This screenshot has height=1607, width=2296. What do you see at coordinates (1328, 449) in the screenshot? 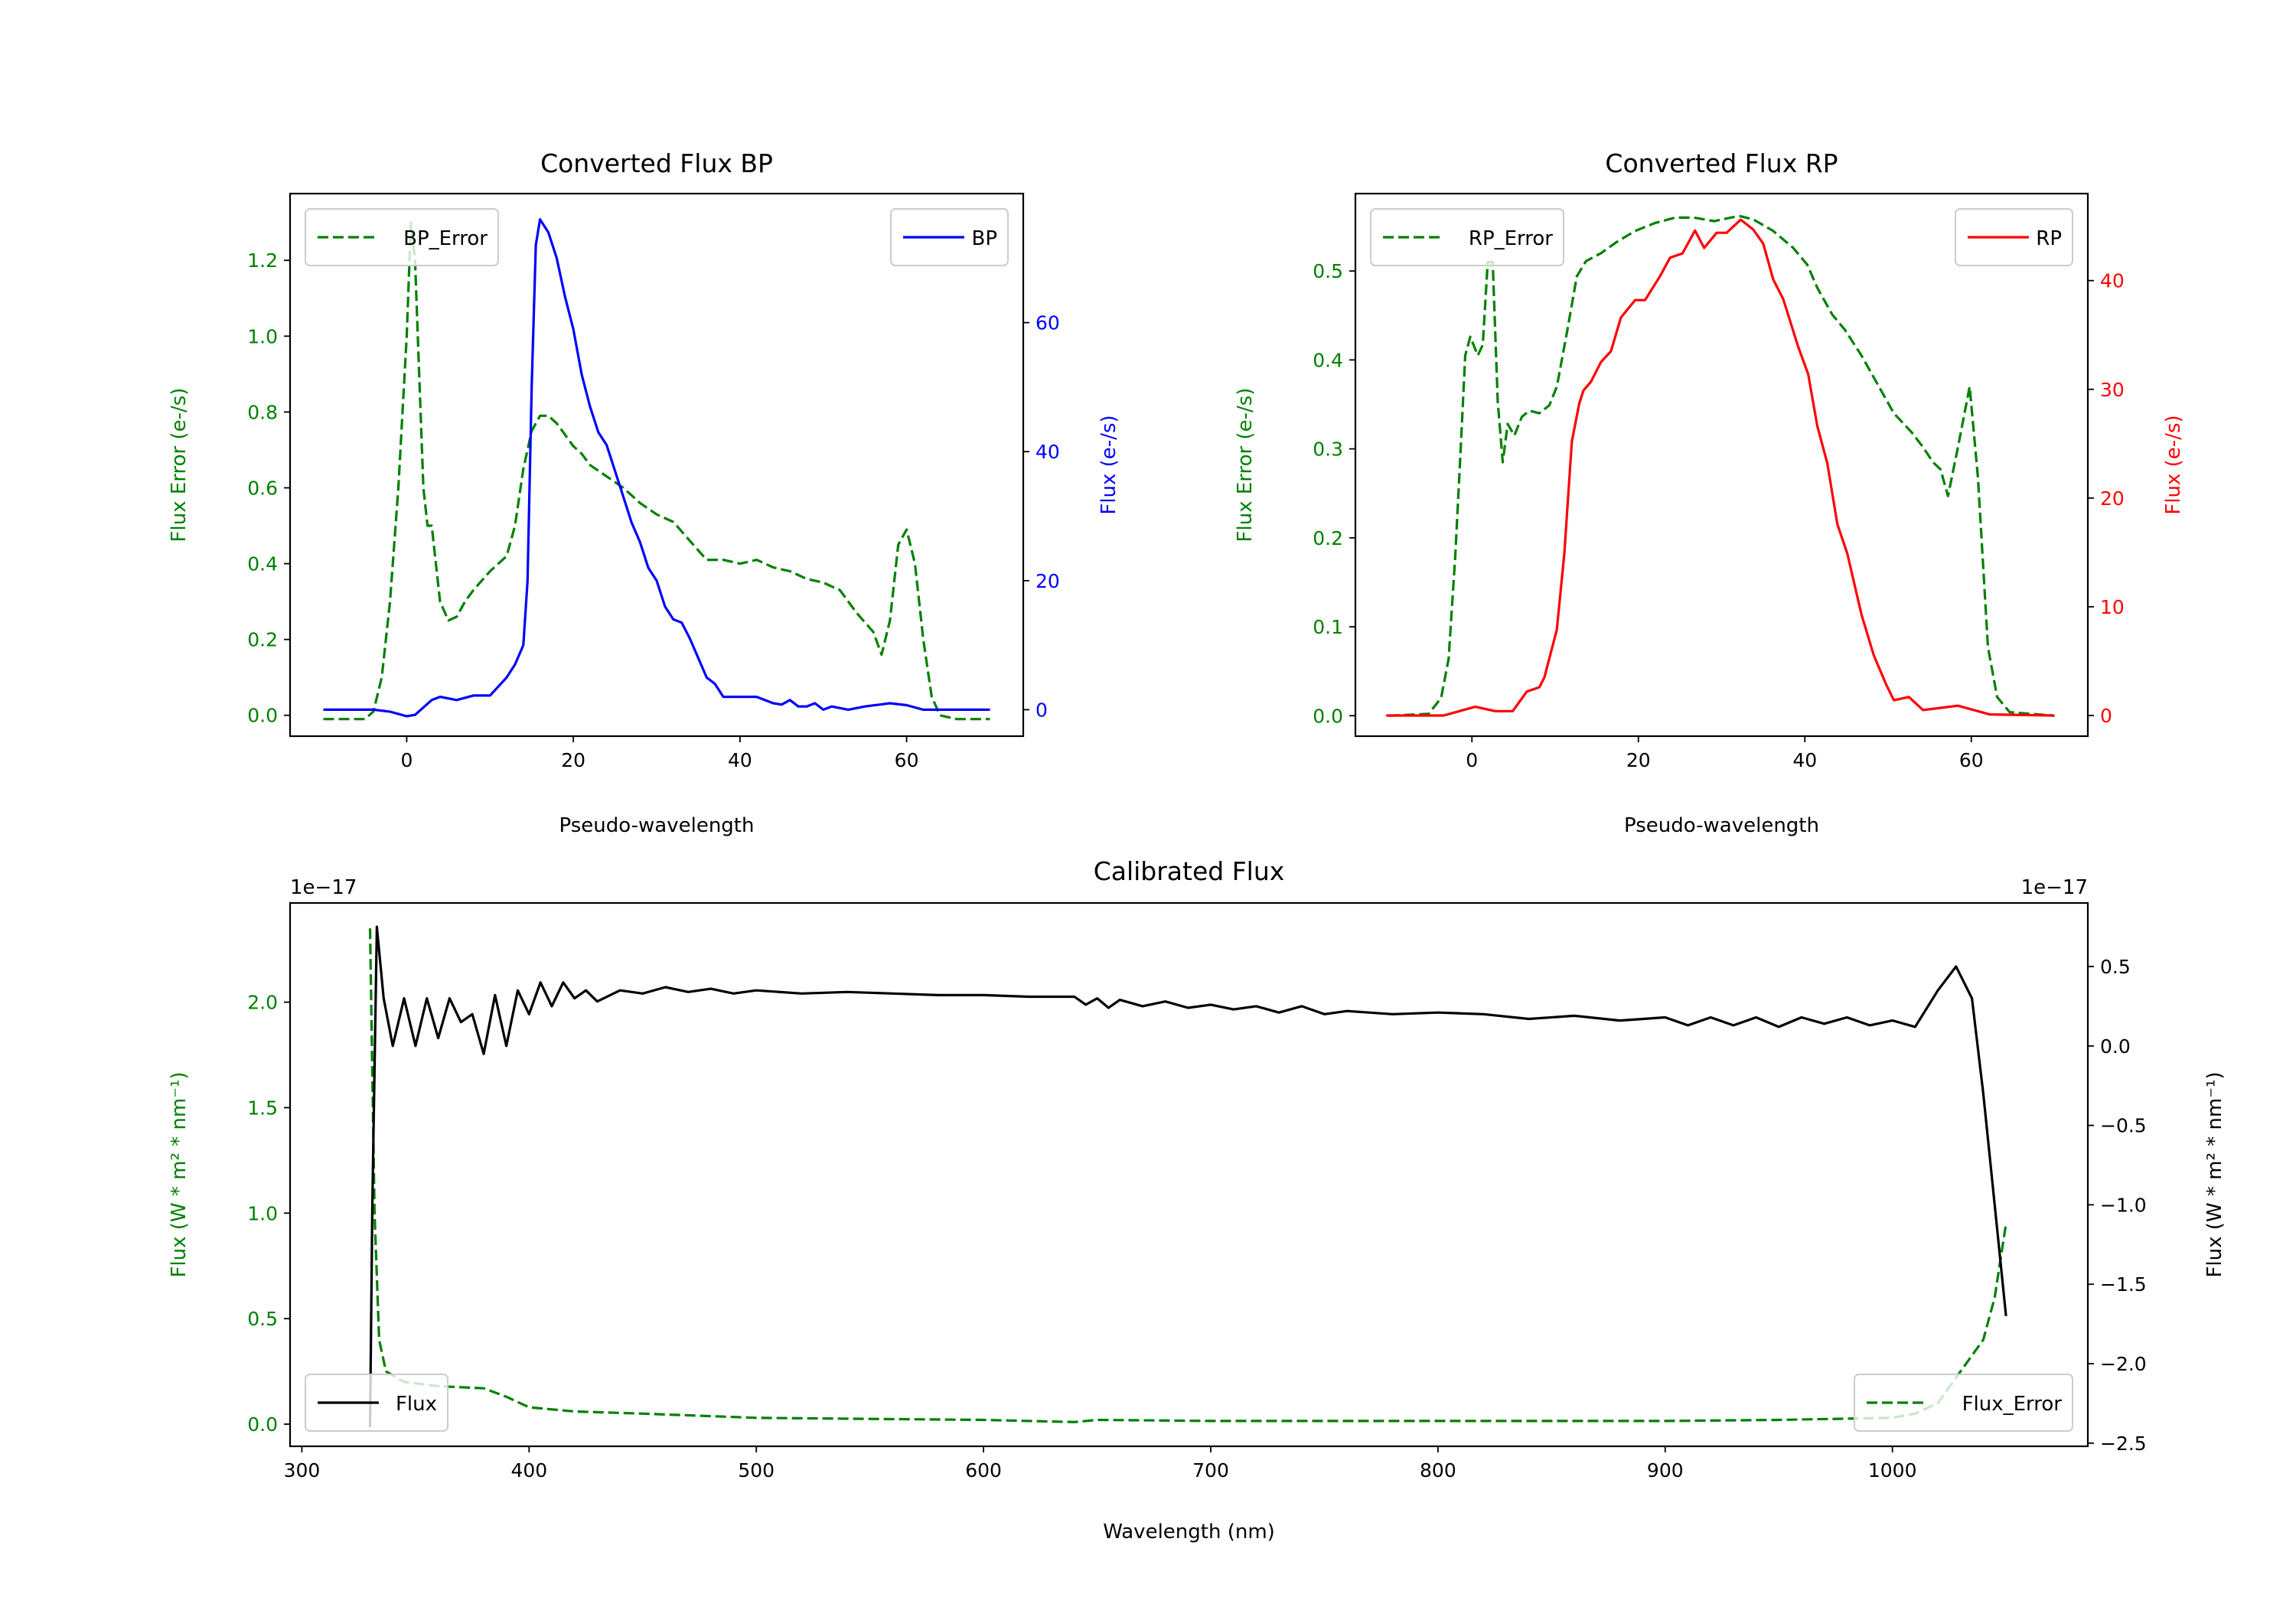
I see `y-left-tick-label: 0.3` at bounding box center [1328, 449].